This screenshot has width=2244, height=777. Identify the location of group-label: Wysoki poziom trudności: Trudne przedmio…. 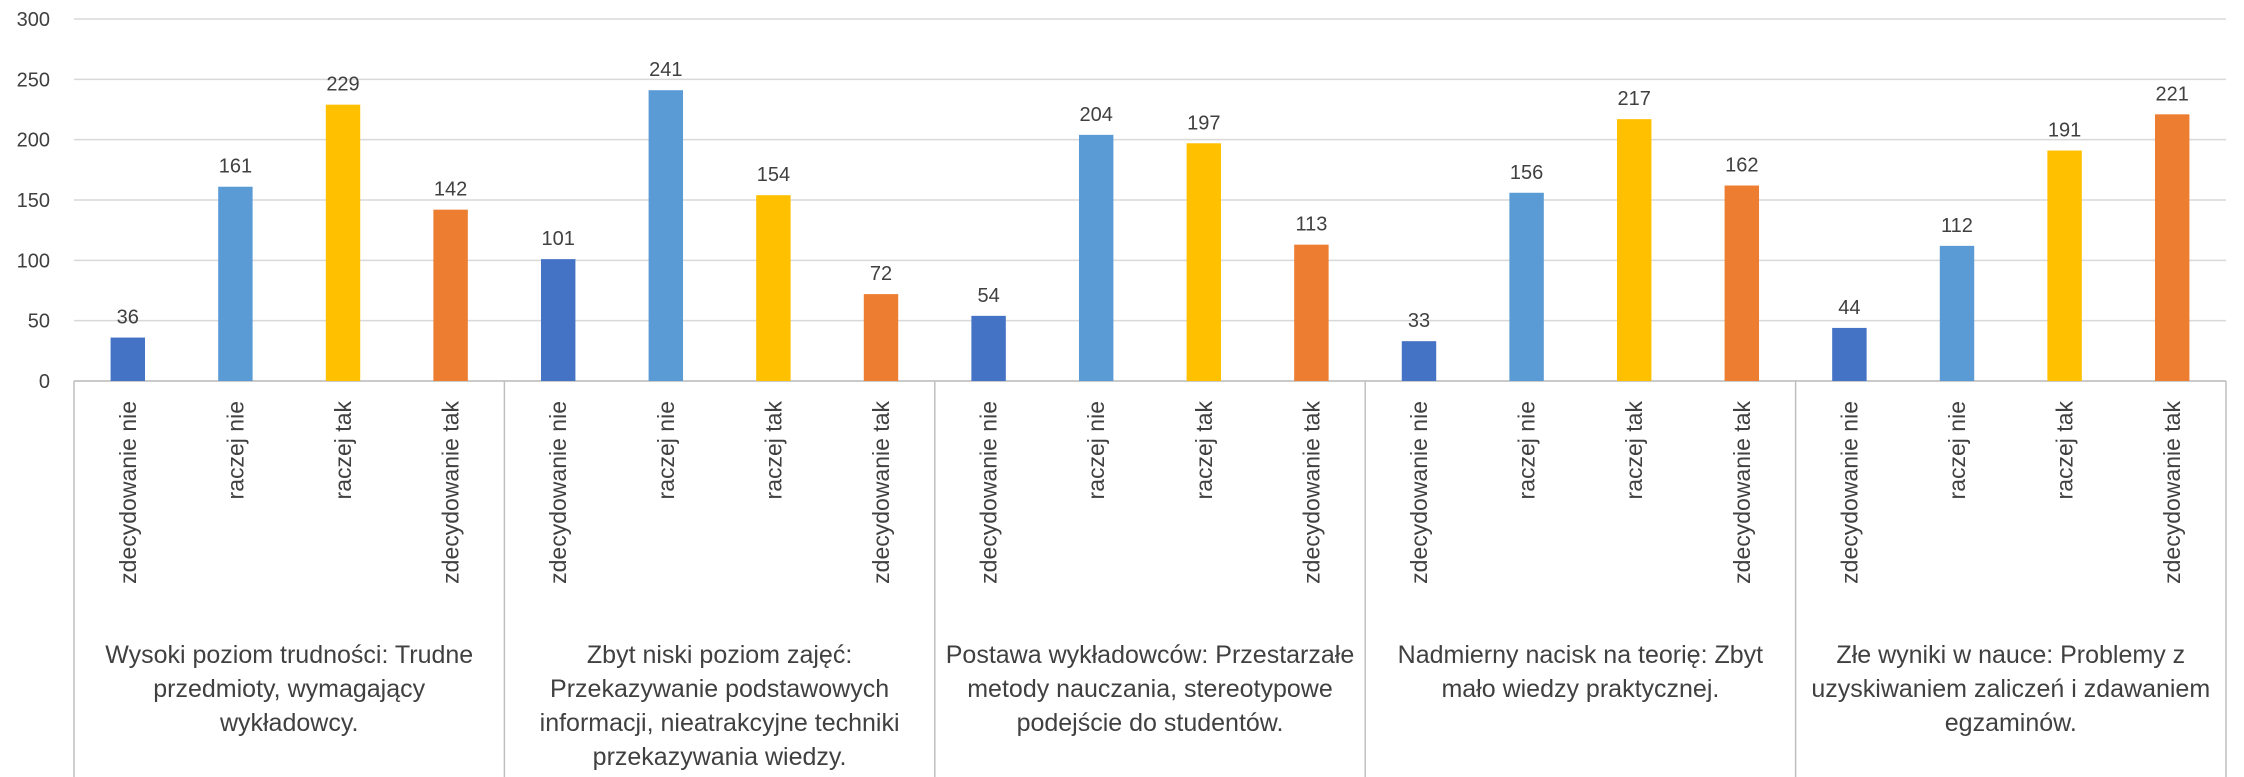
(289, 689).